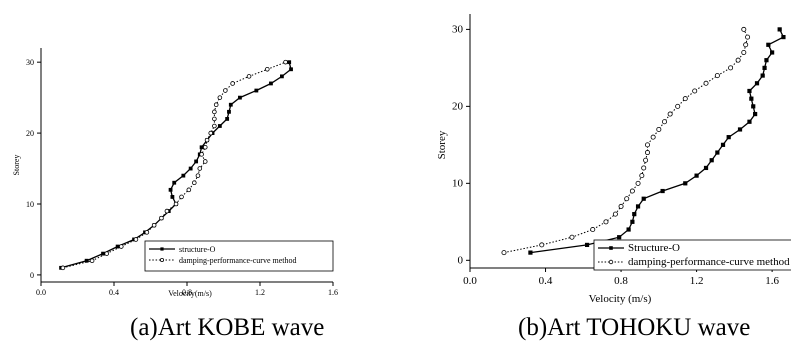 The image size is (791, 347). I want to click on legend-box, so click(692, 255).